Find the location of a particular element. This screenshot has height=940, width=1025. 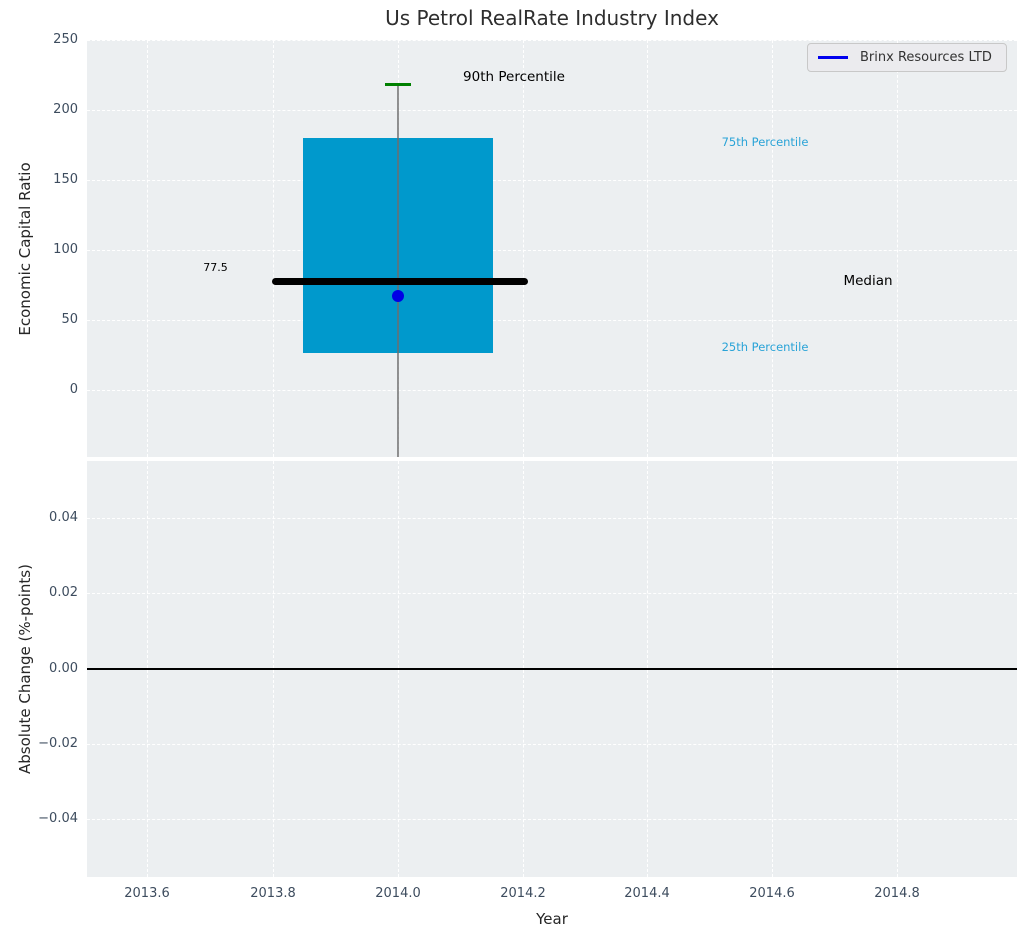

top-y-tick-0: 0 is located at coordinates (73, 389).